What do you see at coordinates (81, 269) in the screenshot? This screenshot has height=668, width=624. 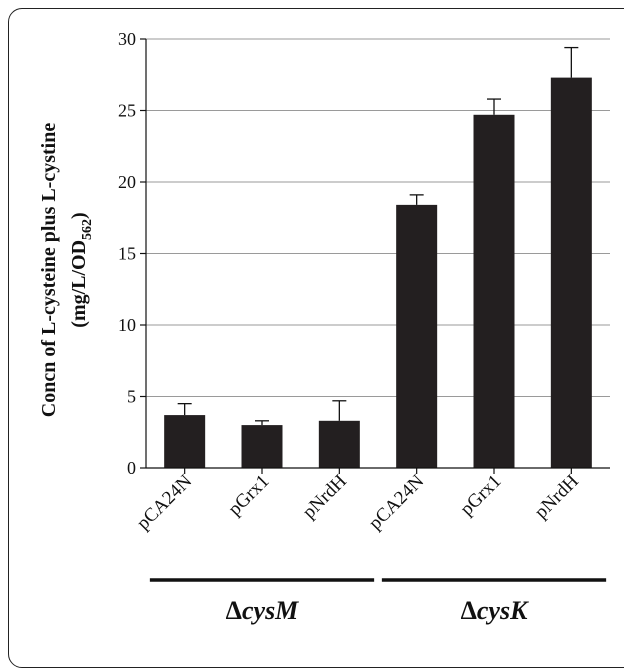 I see `y-axis-label-line2: (mg/L/OD562)` at bounding box center [81, 269].